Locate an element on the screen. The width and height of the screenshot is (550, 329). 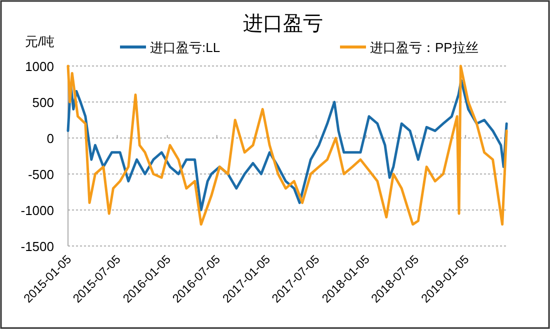
y-tick-label: -1500 is located at coordinates (37, 246).